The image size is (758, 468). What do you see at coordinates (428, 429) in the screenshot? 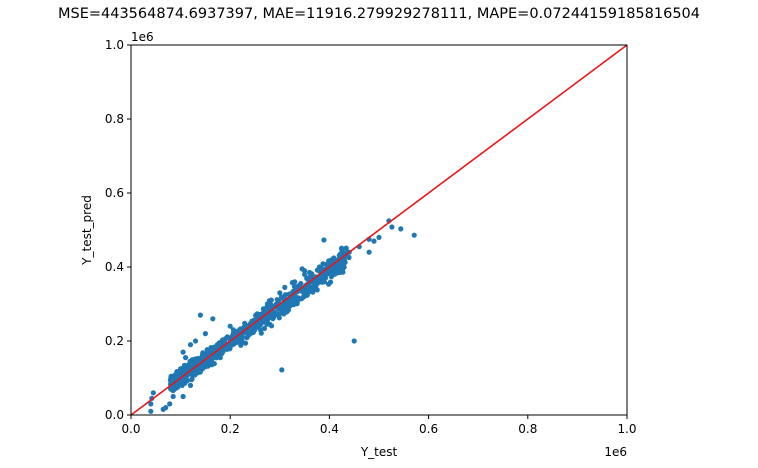
I see `x-tick-label: 0.6` at bounding box center [428, 429].